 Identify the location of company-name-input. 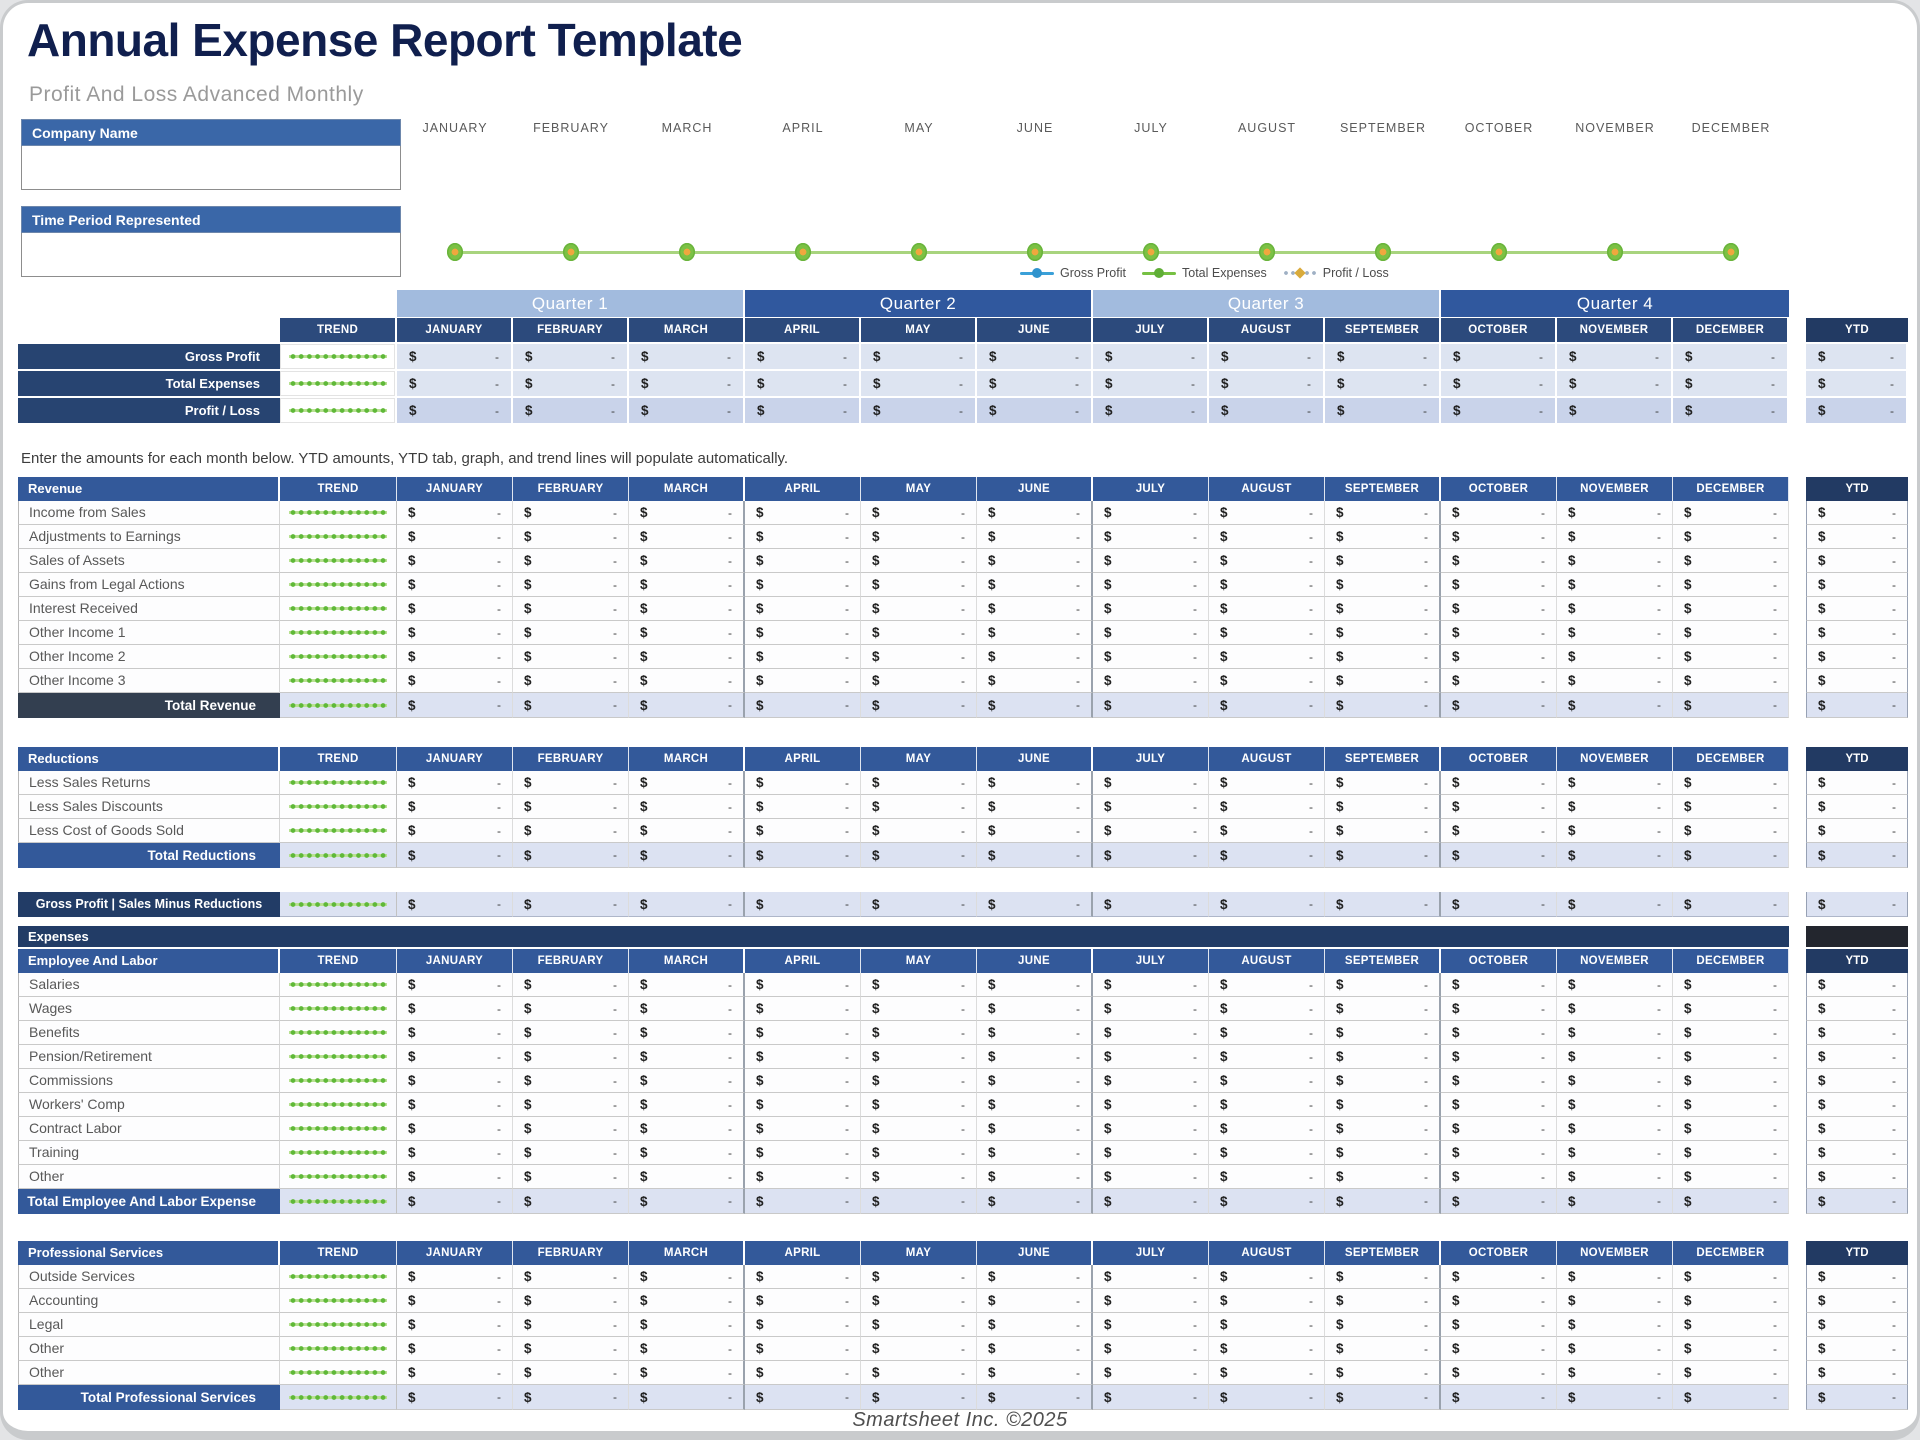
(211, 168).